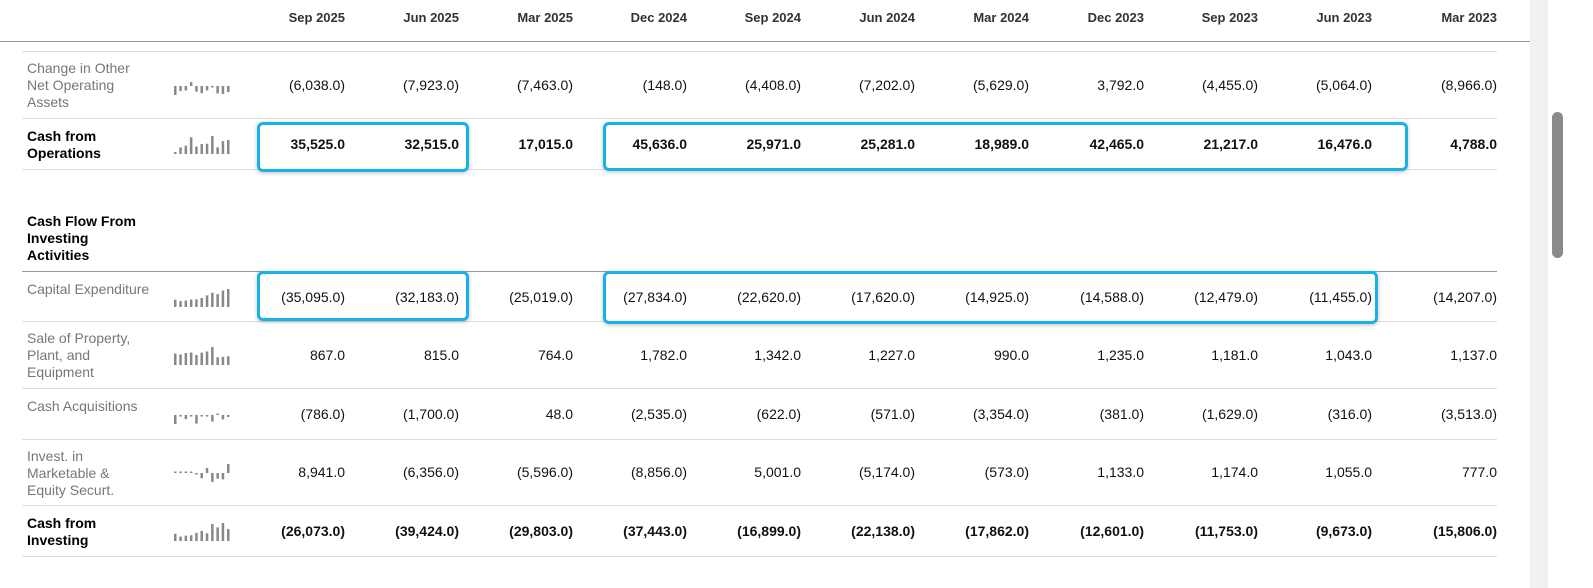 This screenshot has height=588, width=1593. I want to click on cell-value: 1,235.0, so click(1120, 354).